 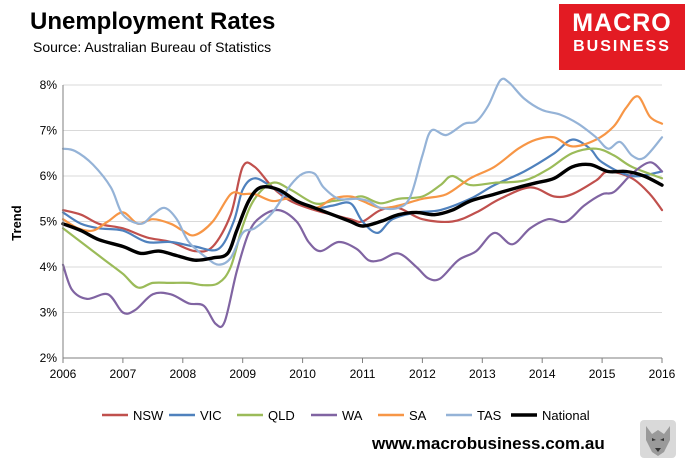 What do you see at coordinates (211, 415) in the screenshot?
I see `legend-label-vic: VIC` at bounding box center [211, 415].